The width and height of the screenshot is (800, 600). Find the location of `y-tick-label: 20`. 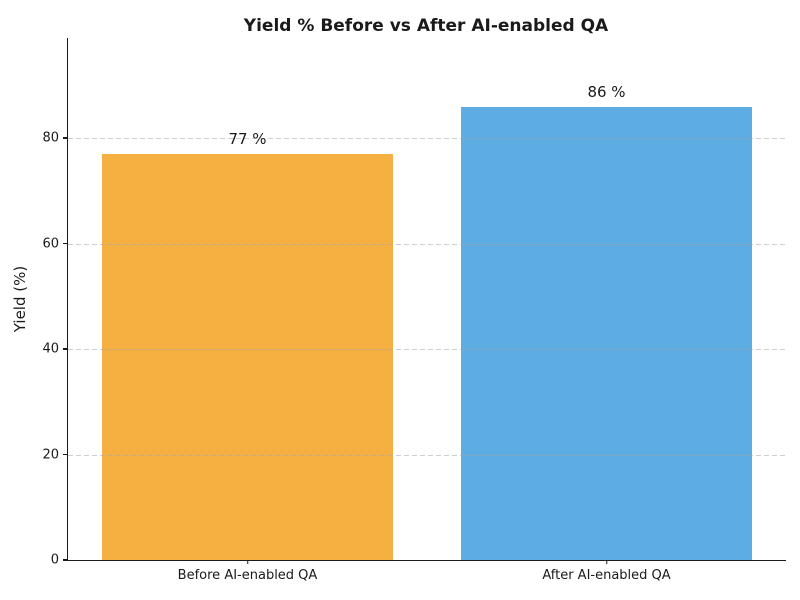

y-tick-label: 20 is located at coordinates (50, 455).